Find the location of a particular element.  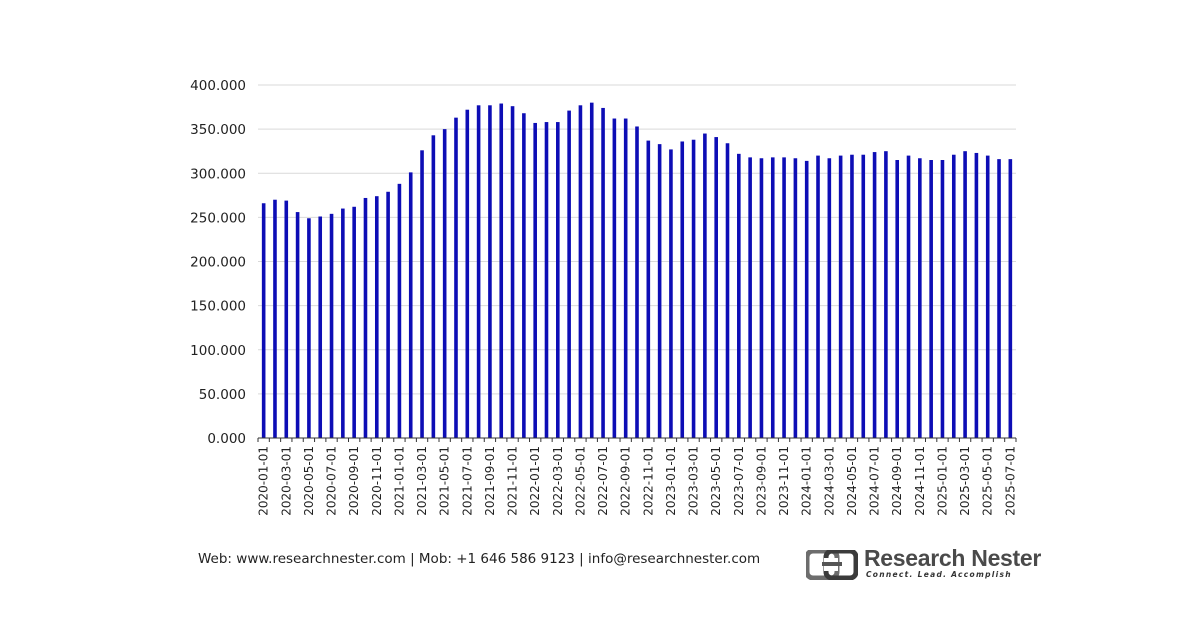

x-tick-label: 2023-05-01 is located at coordinates (716, 481).